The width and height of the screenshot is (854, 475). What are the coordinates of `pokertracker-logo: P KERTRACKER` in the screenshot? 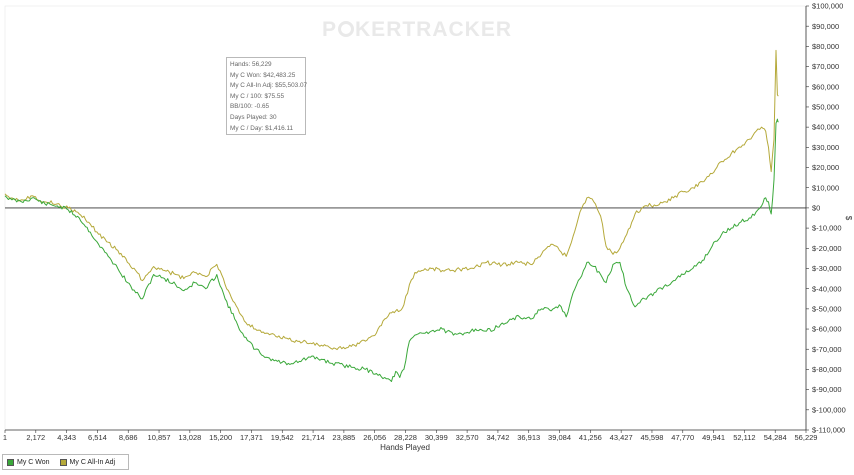 It's located at (417, 30).